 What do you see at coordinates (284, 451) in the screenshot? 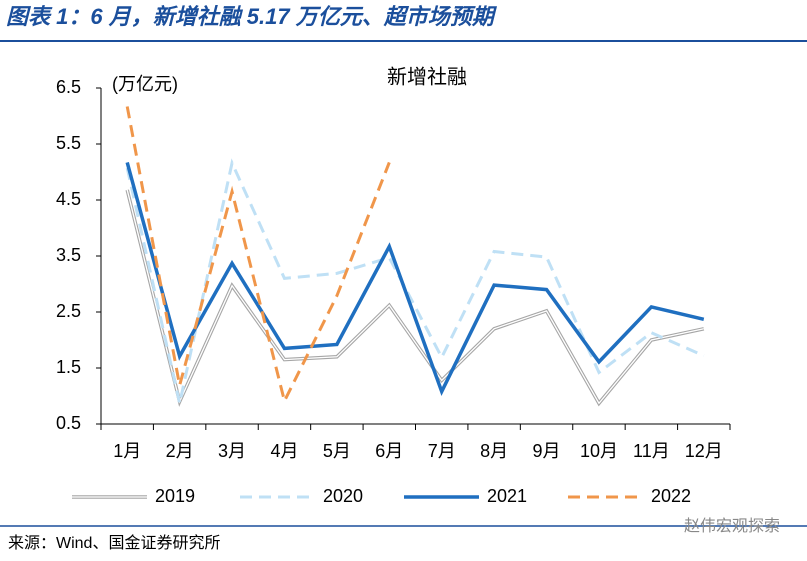
I see `x-tick-label: 4月` at bounding box center [284, 451].